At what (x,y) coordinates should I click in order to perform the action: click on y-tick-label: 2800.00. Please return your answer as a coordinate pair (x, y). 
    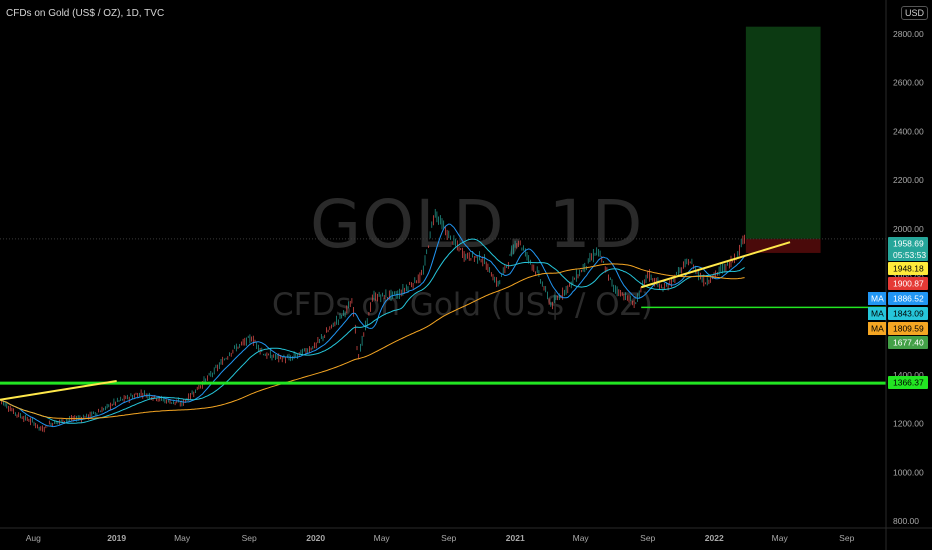
    Looking at the image, I should click on (908, 34).